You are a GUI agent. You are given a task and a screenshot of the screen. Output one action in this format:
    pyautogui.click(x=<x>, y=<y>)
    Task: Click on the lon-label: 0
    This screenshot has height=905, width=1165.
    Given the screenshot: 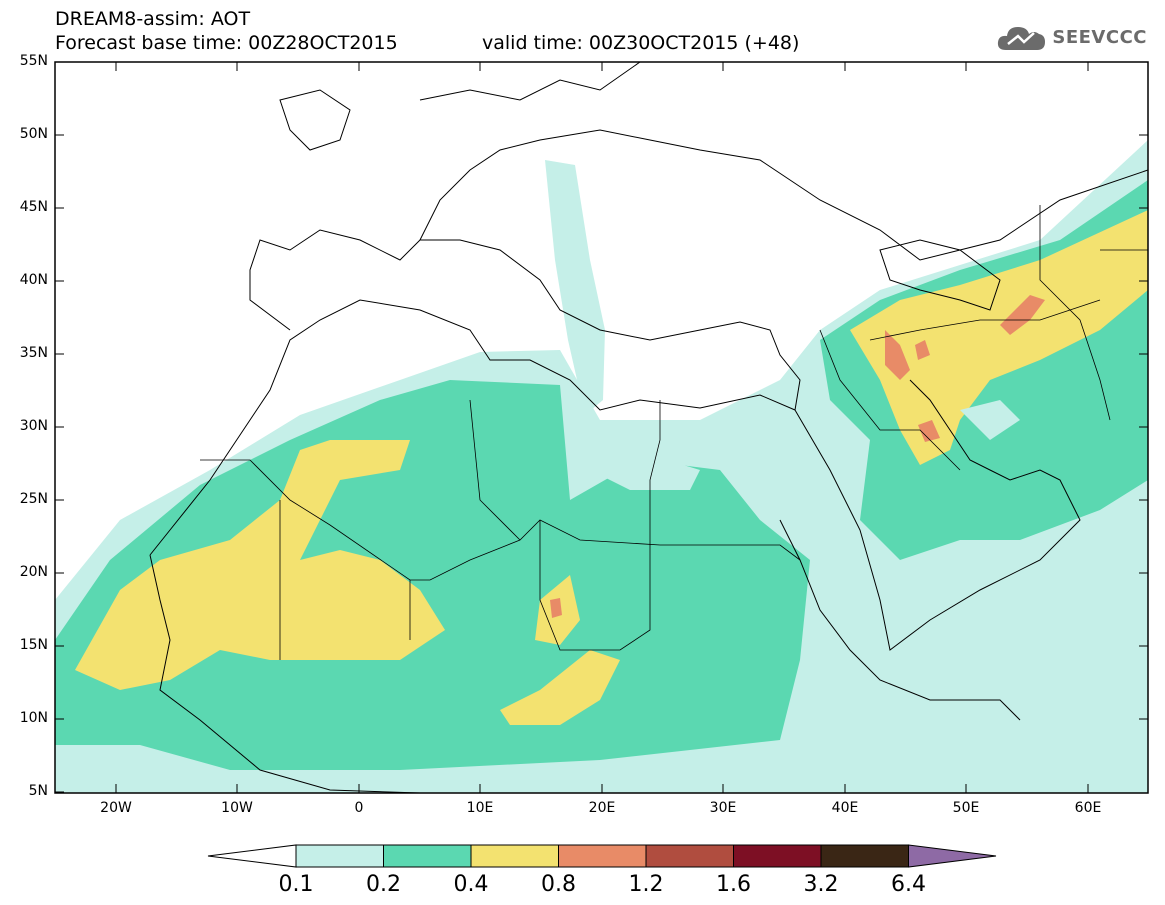 What is the action you would take?
    pyautogui.click(x=359, y=808)
    